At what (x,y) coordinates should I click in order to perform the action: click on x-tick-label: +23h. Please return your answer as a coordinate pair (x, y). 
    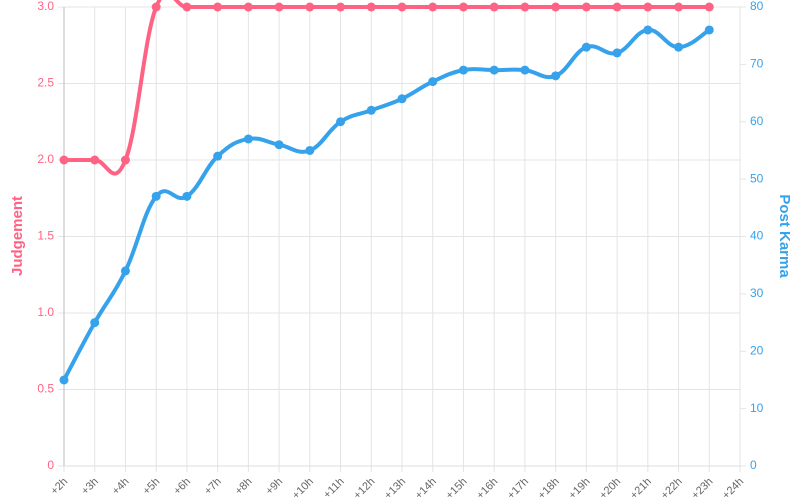
    Looking at the image, I should click on (702, 488).